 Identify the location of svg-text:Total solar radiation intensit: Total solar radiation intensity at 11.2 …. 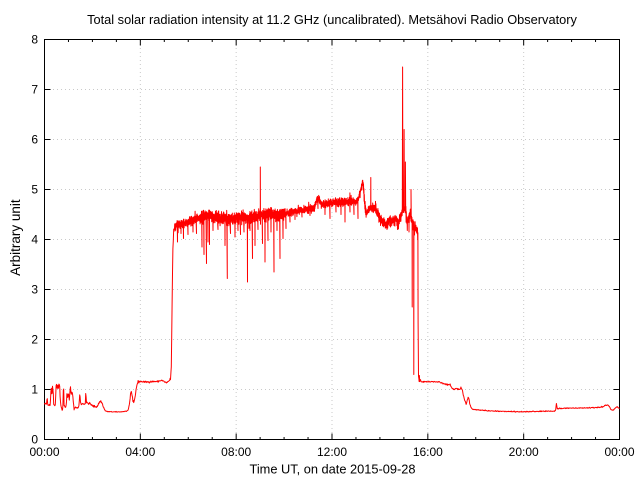
(332, 19).